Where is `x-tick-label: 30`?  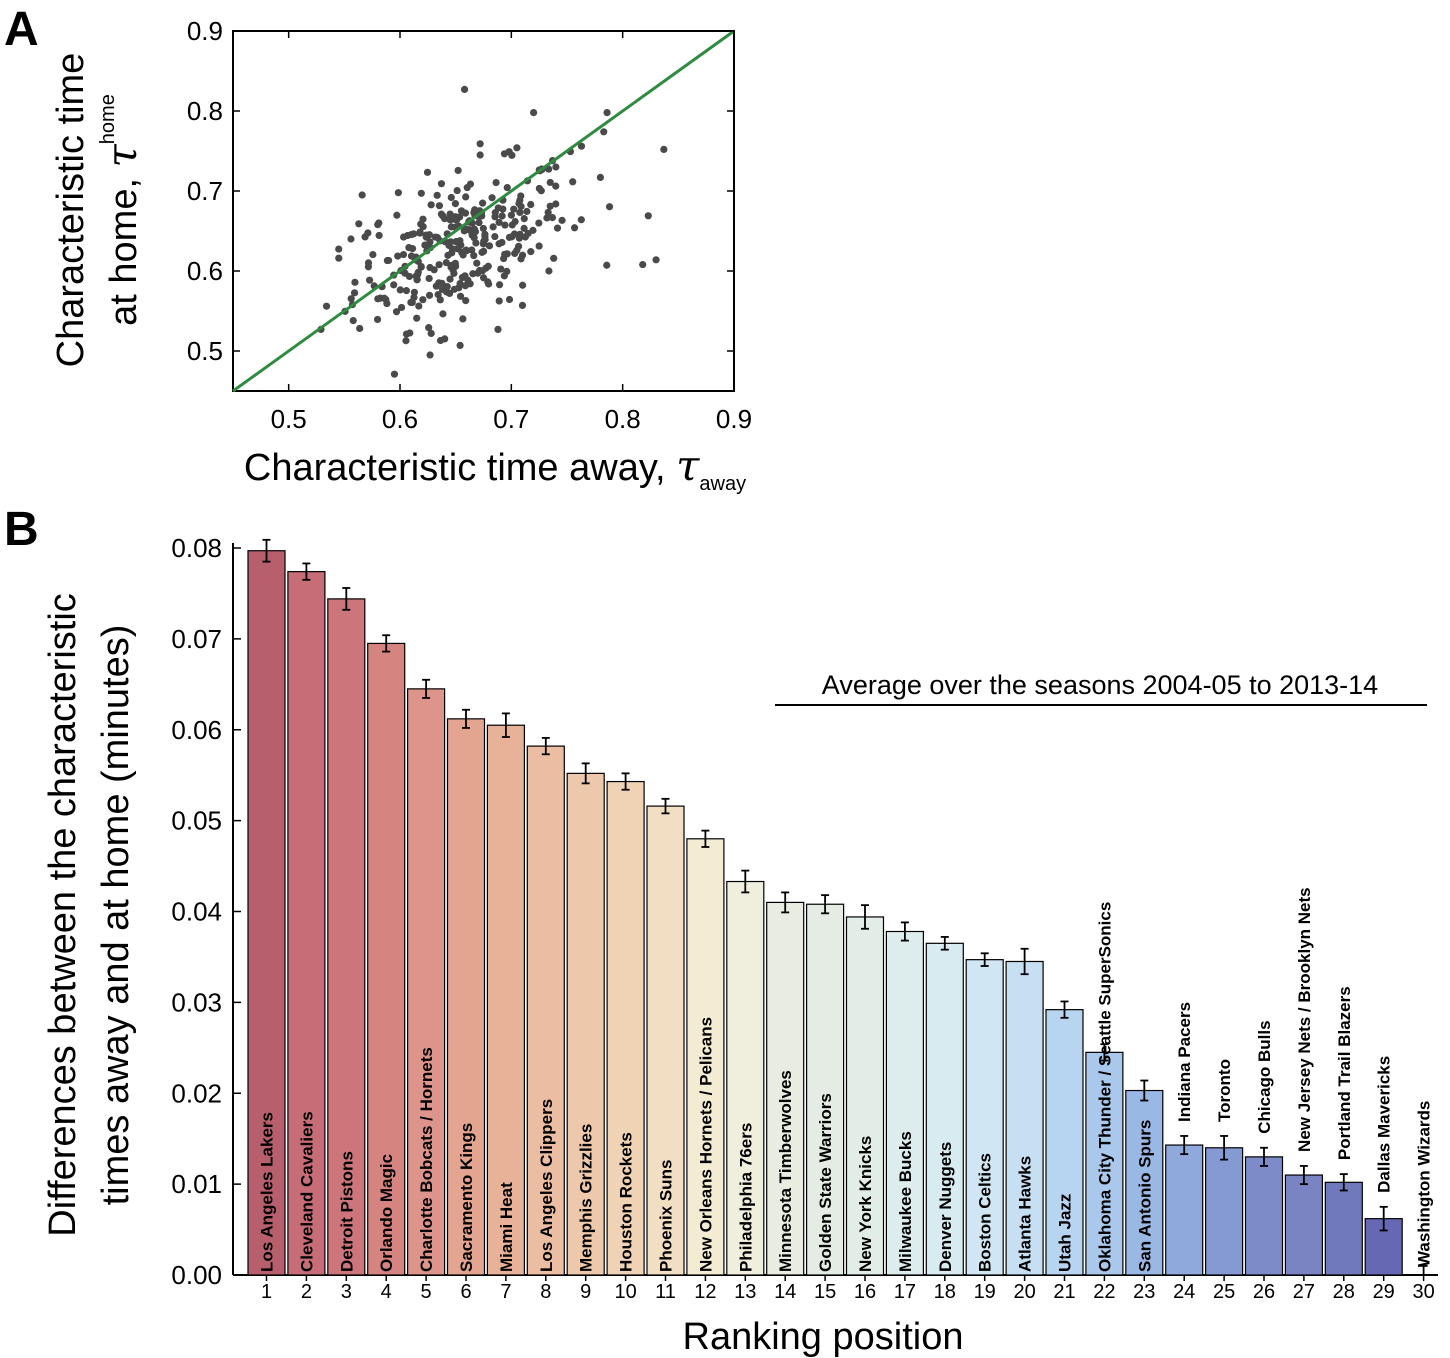 x-tick-label: 30 is located at coordinates (1423, 1292).